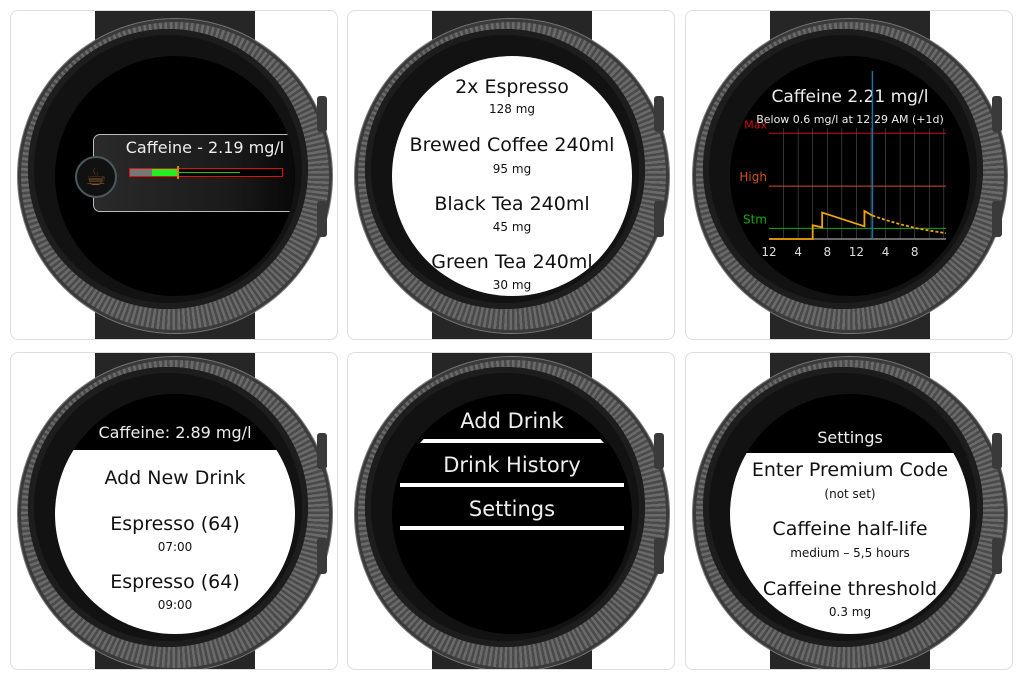 The height and width of the screenshot is (680, 1022). What do you see at coordinates (512, 109) in the screenshot?
I see `drink-amount: 128 mg` at bounding box center [512, 109].